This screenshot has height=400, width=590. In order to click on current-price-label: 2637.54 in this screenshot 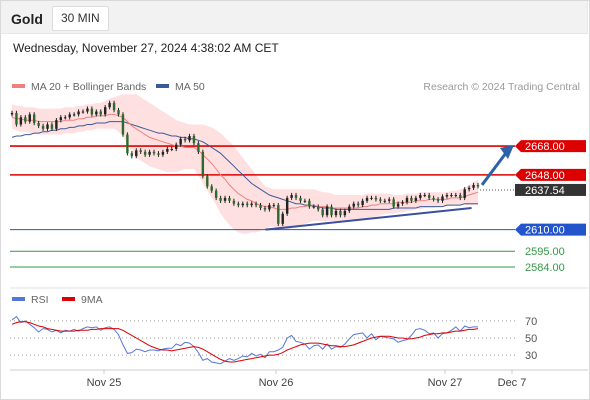, I will do `click(545, 191)`.